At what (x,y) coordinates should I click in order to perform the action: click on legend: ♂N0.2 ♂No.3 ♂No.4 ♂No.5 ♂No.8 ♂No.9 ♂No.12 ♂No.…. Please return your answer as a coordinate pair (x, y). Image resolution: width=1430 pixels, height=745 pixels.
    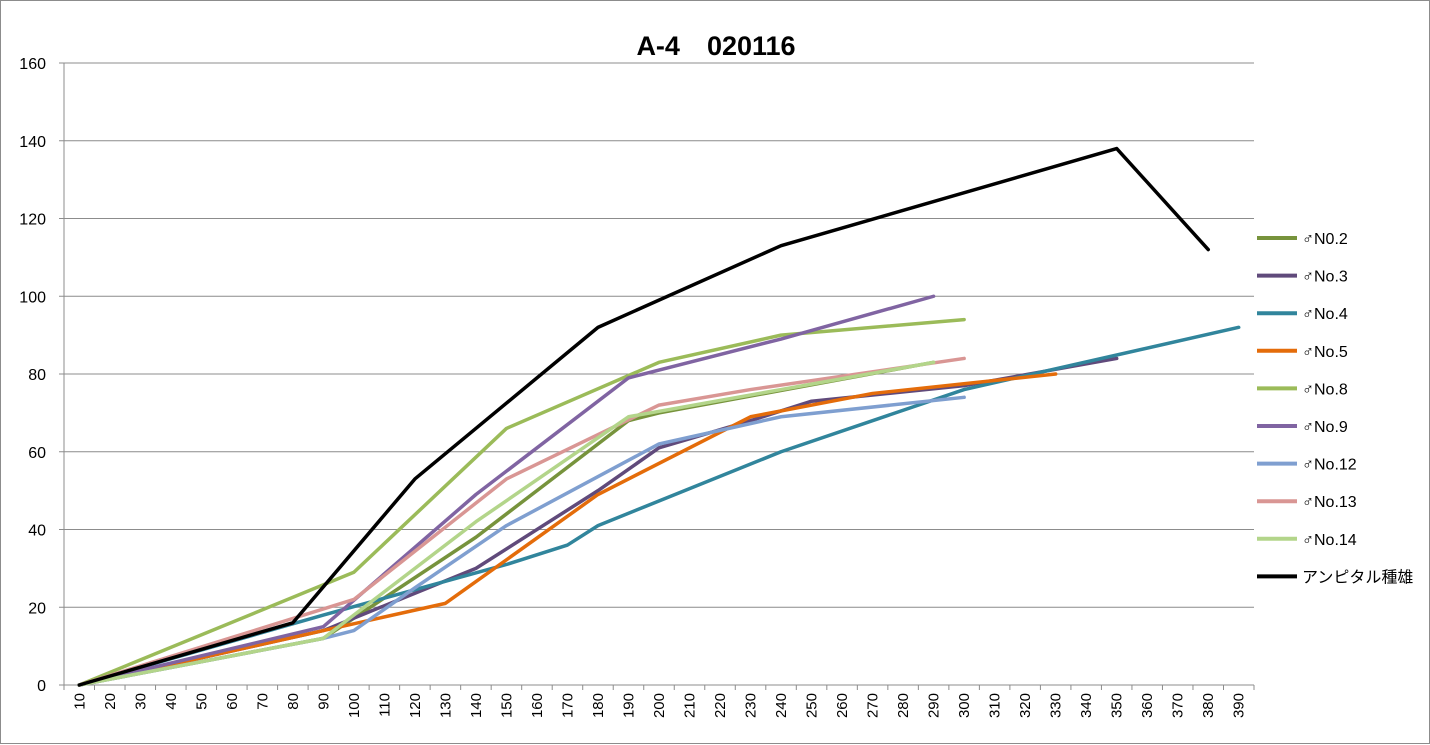
    Looking at the image, I should click on (1335, 408).